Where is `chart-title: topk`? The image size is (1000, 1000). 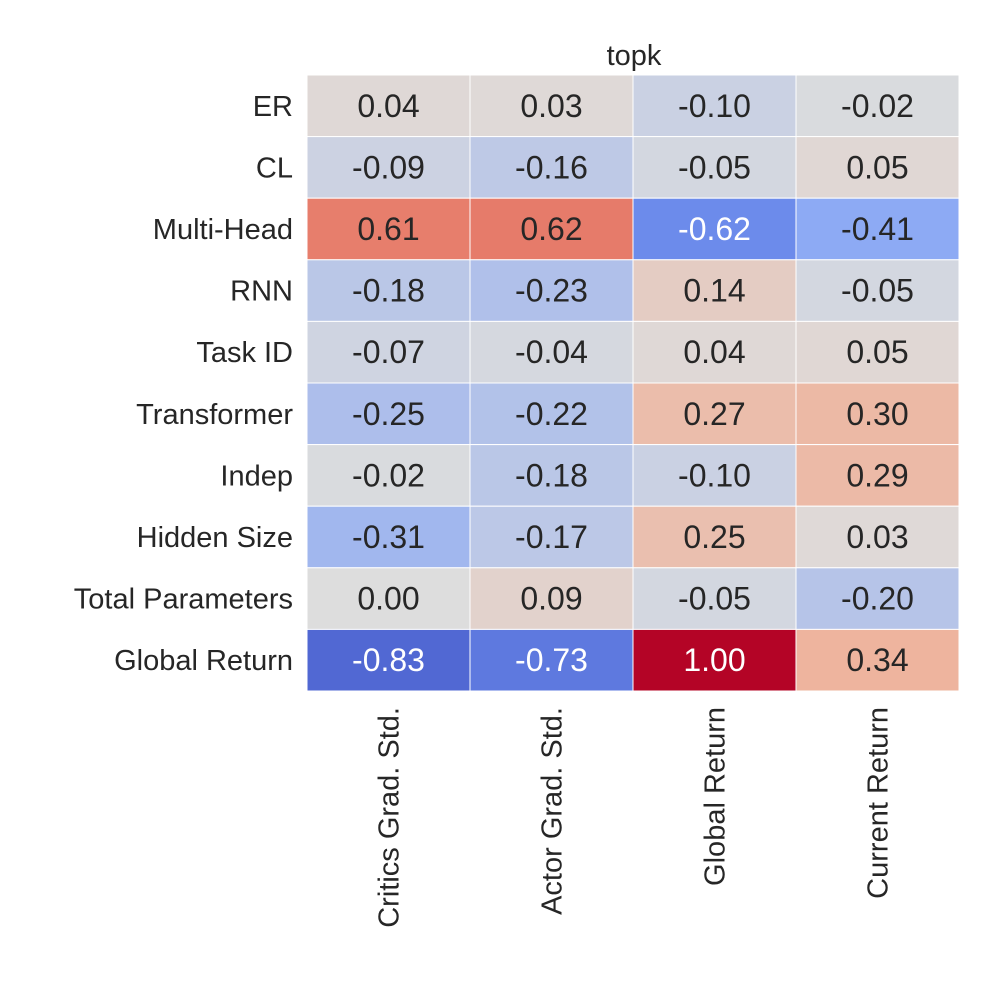 chart-title: topk is located at coordinates (634, 56).